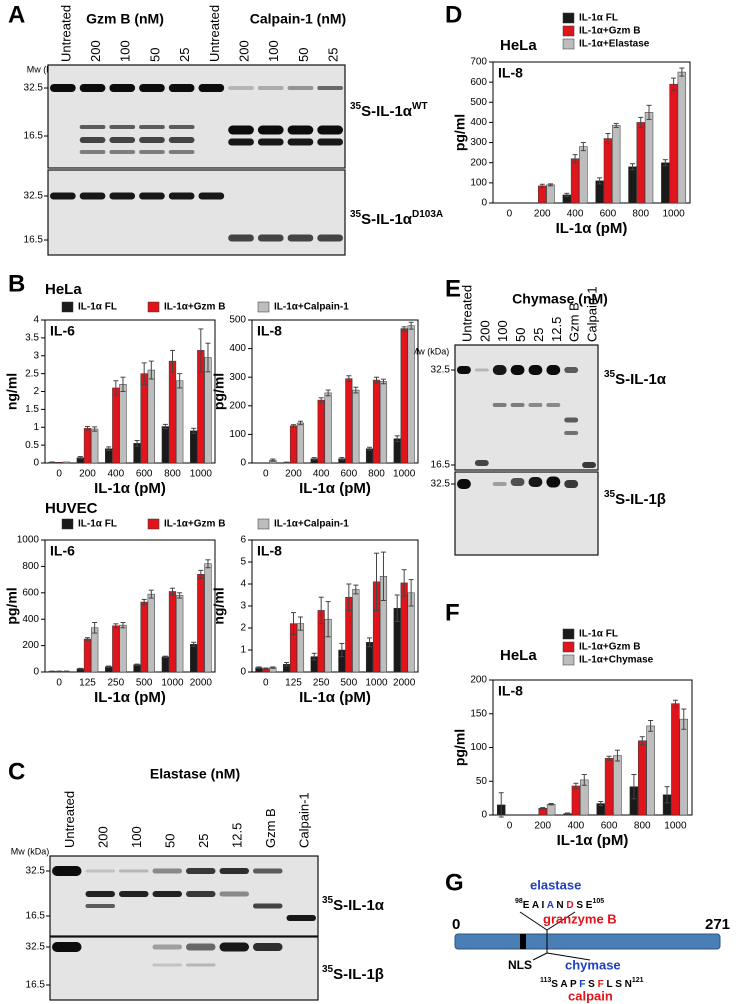  I want to click on mw-marker: 16.5, so click(441, 465).